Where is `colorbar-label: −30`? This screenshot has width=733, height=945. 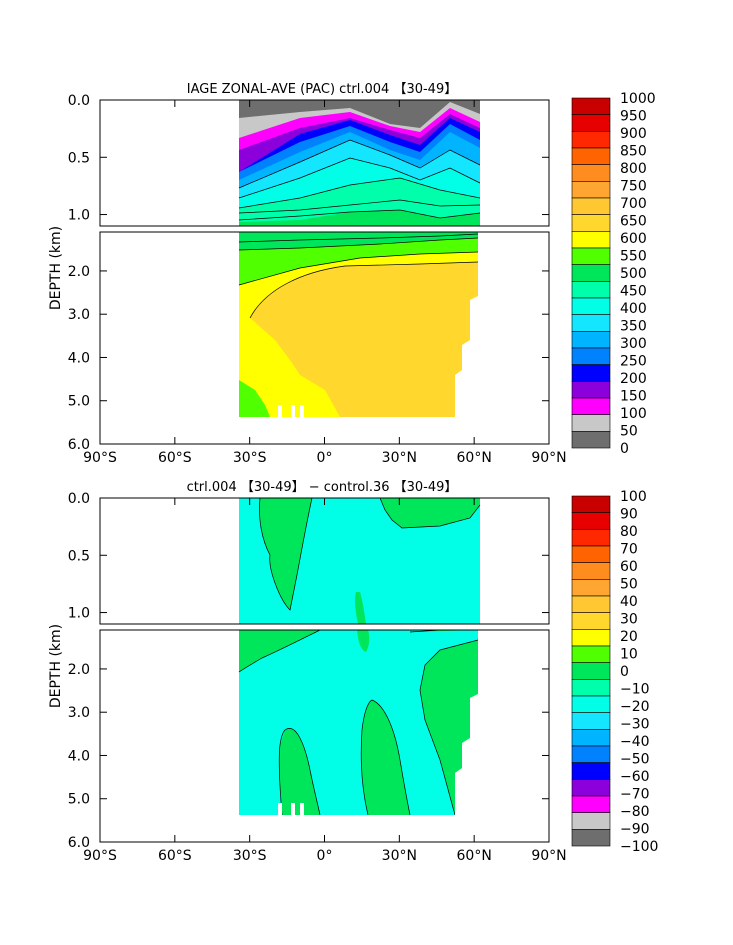
colorbar-label: −30 is located at coordinates (635, 725).